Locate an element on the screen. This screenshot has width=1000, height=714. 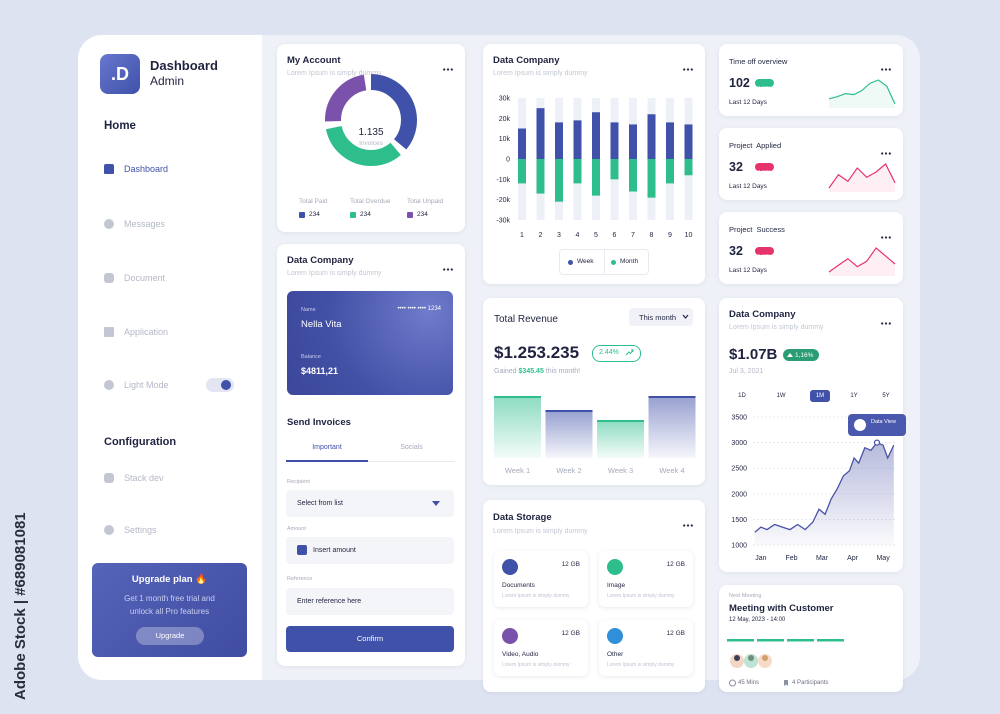
y-tick-label: 1000 is located at coordinates (739, 546).